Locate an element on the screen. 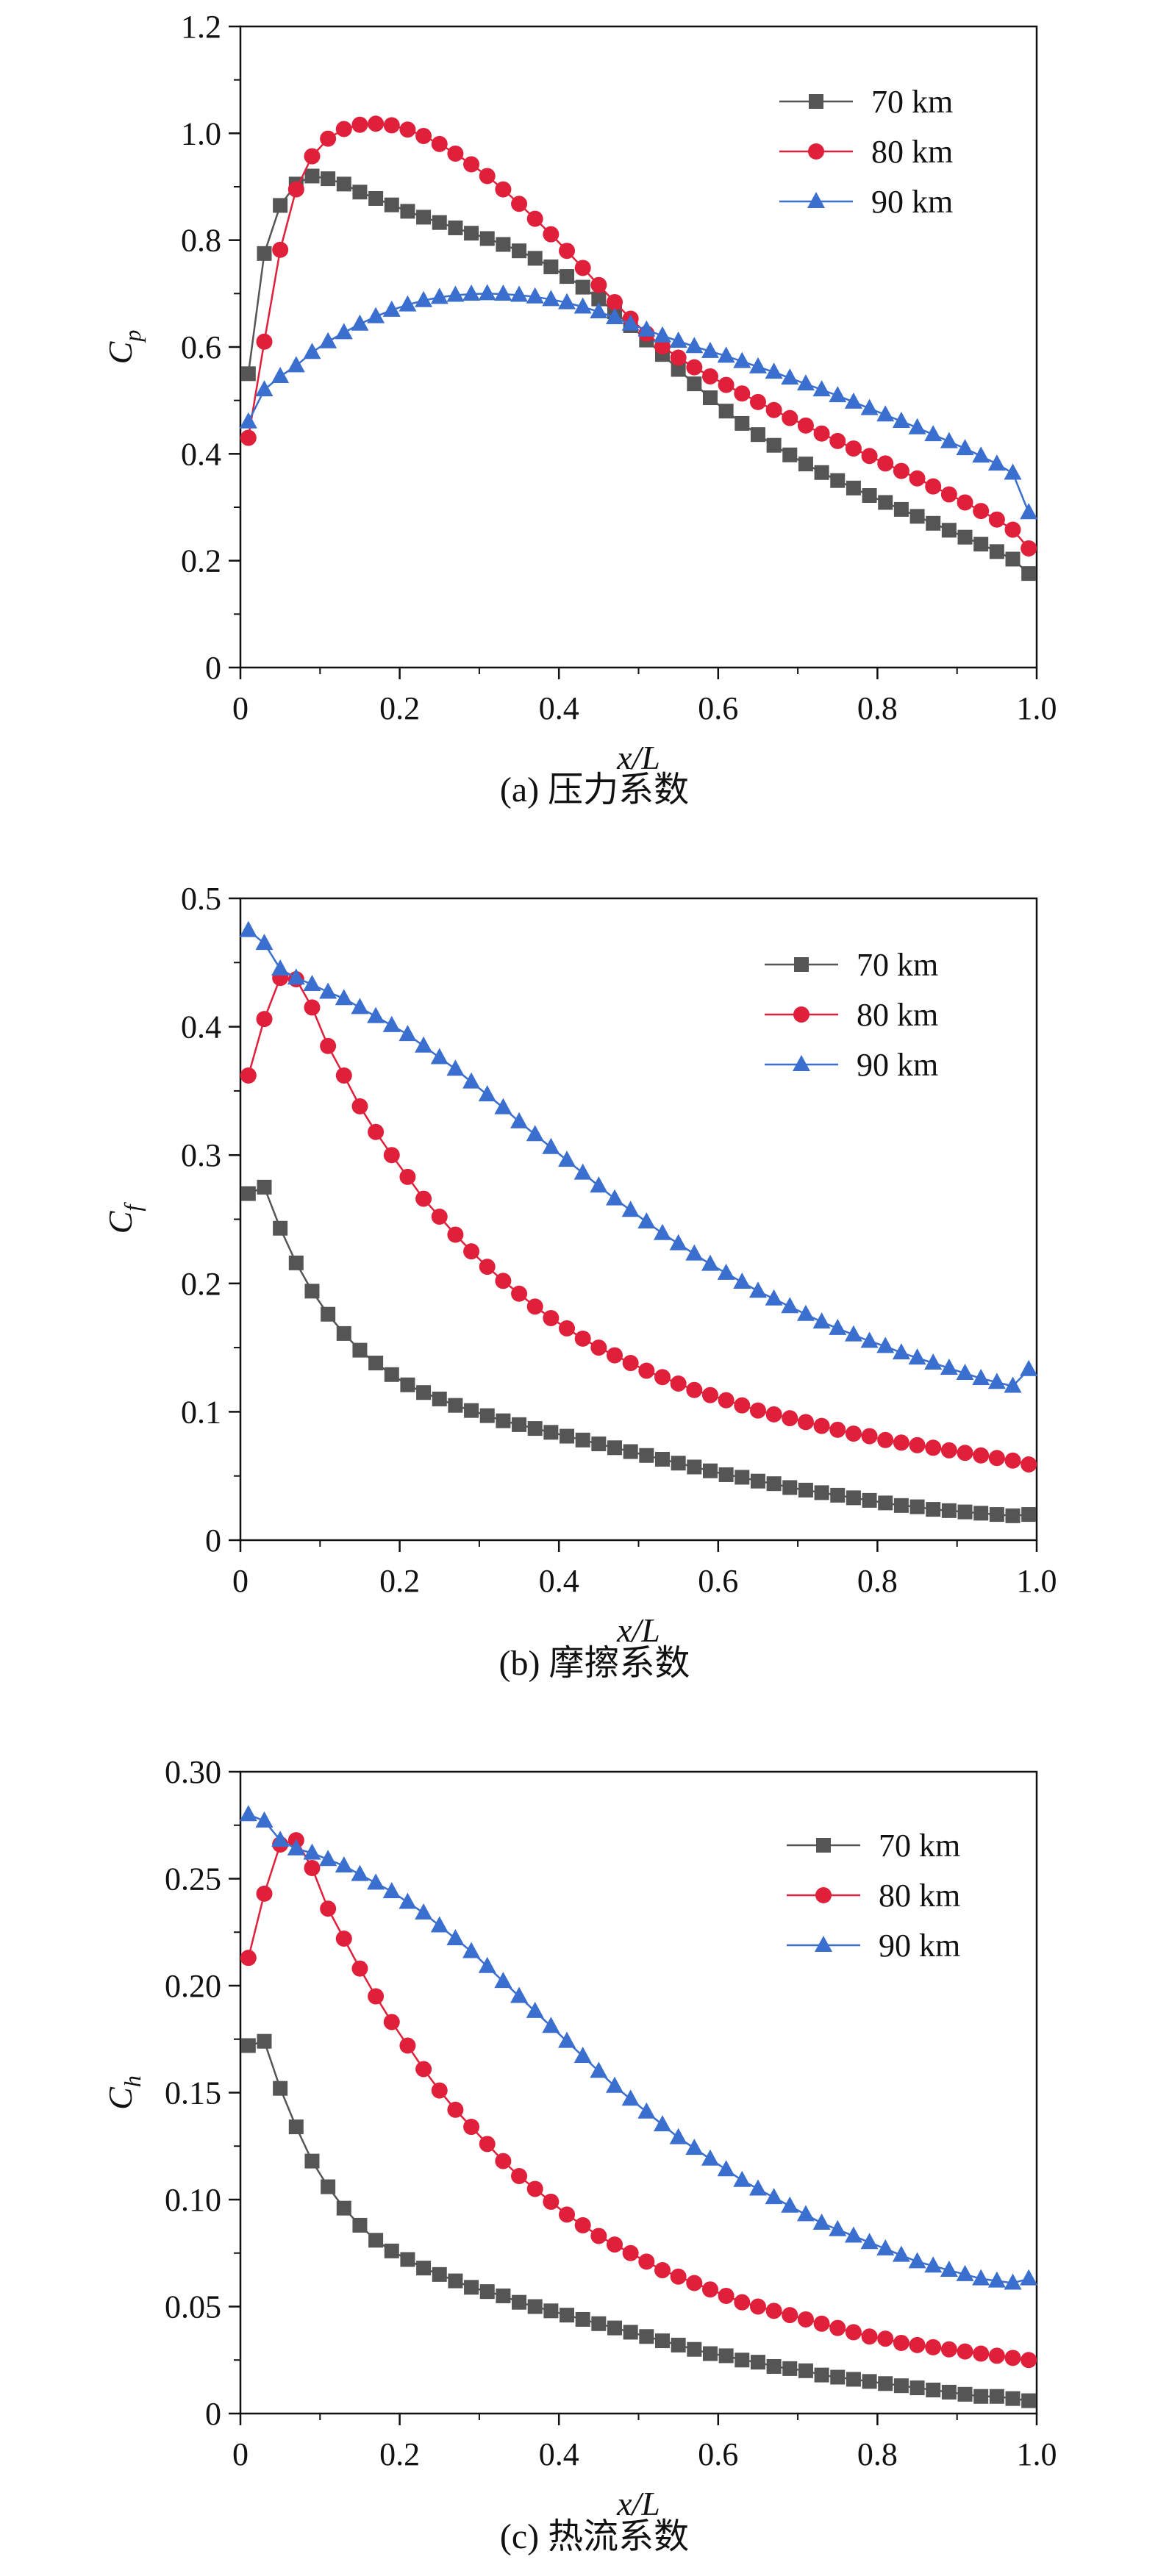 The height and width of the screenshot is (2576, 1158). legend-label: 90 km is located at coordinates (912, 202).